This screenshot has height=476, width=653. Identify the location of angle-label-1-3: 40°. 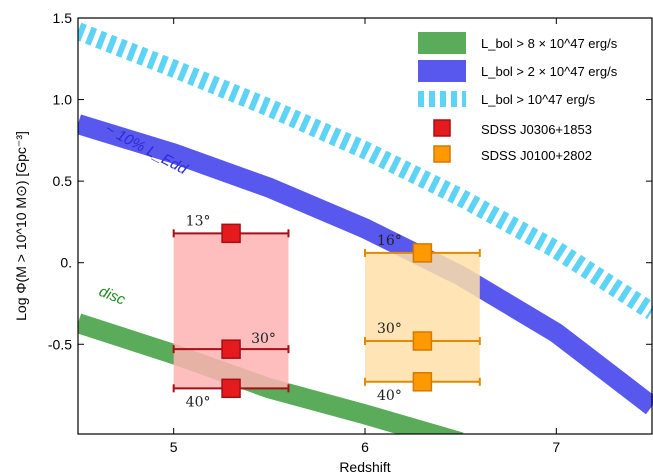
(198, 402).